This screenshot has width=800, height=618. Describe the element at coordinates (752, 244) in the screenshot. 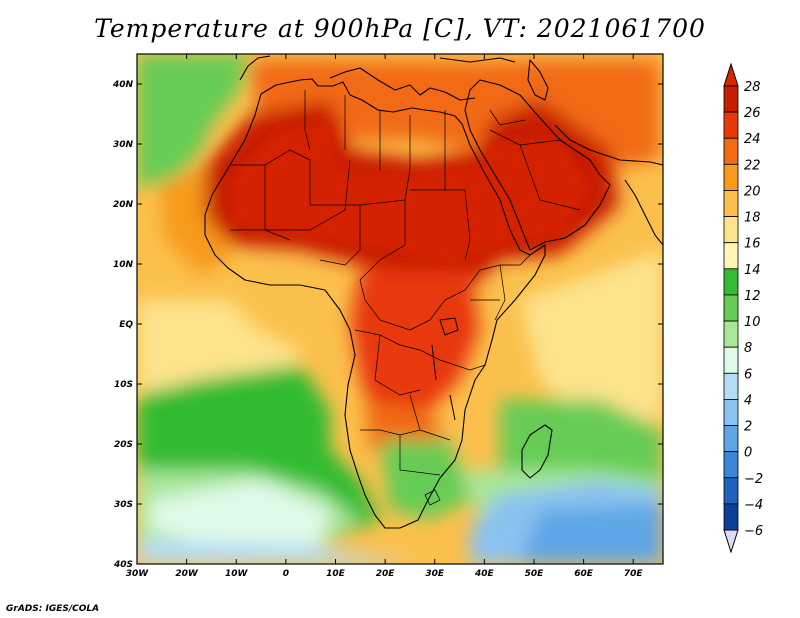

I see `colorbar-label: 16` at that location.